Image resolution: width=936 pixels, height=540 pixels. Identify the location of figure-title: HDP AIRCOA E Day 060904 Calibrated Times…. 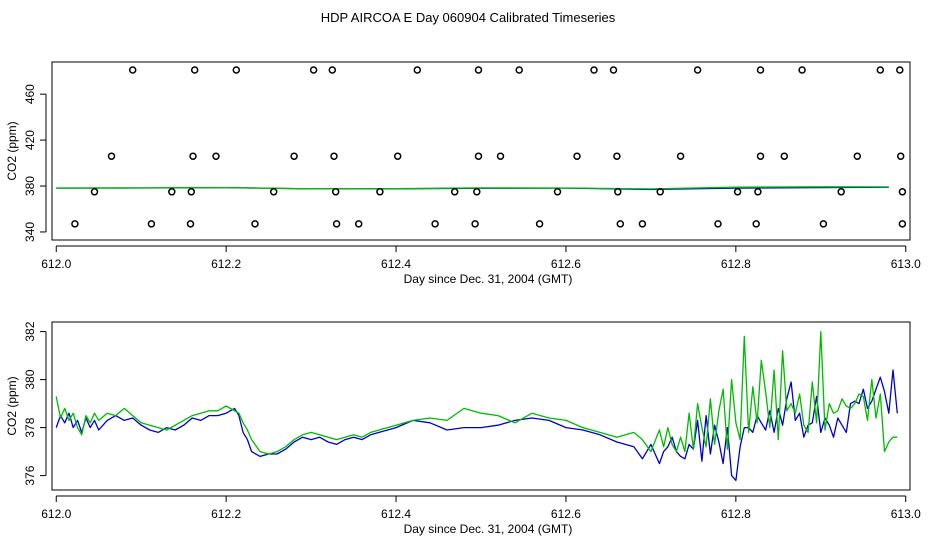
(468, 17).